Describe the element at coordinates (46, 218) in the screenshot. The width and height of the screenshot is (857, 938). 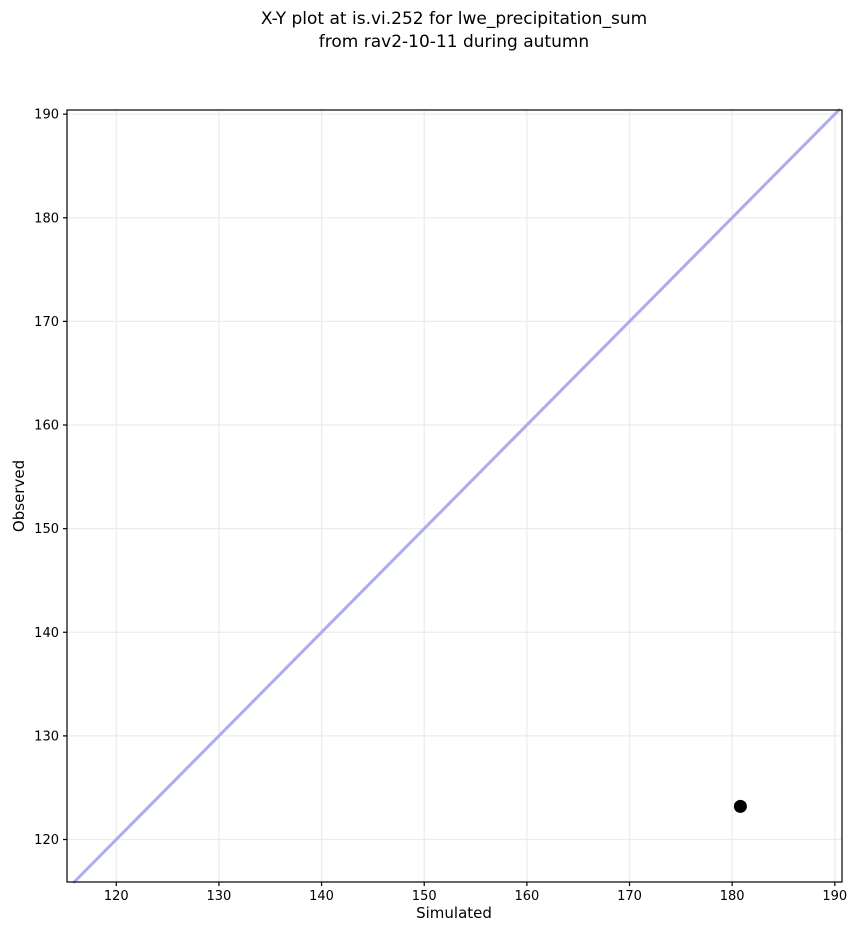
I see `tick-label-y-180: 180` at that location.